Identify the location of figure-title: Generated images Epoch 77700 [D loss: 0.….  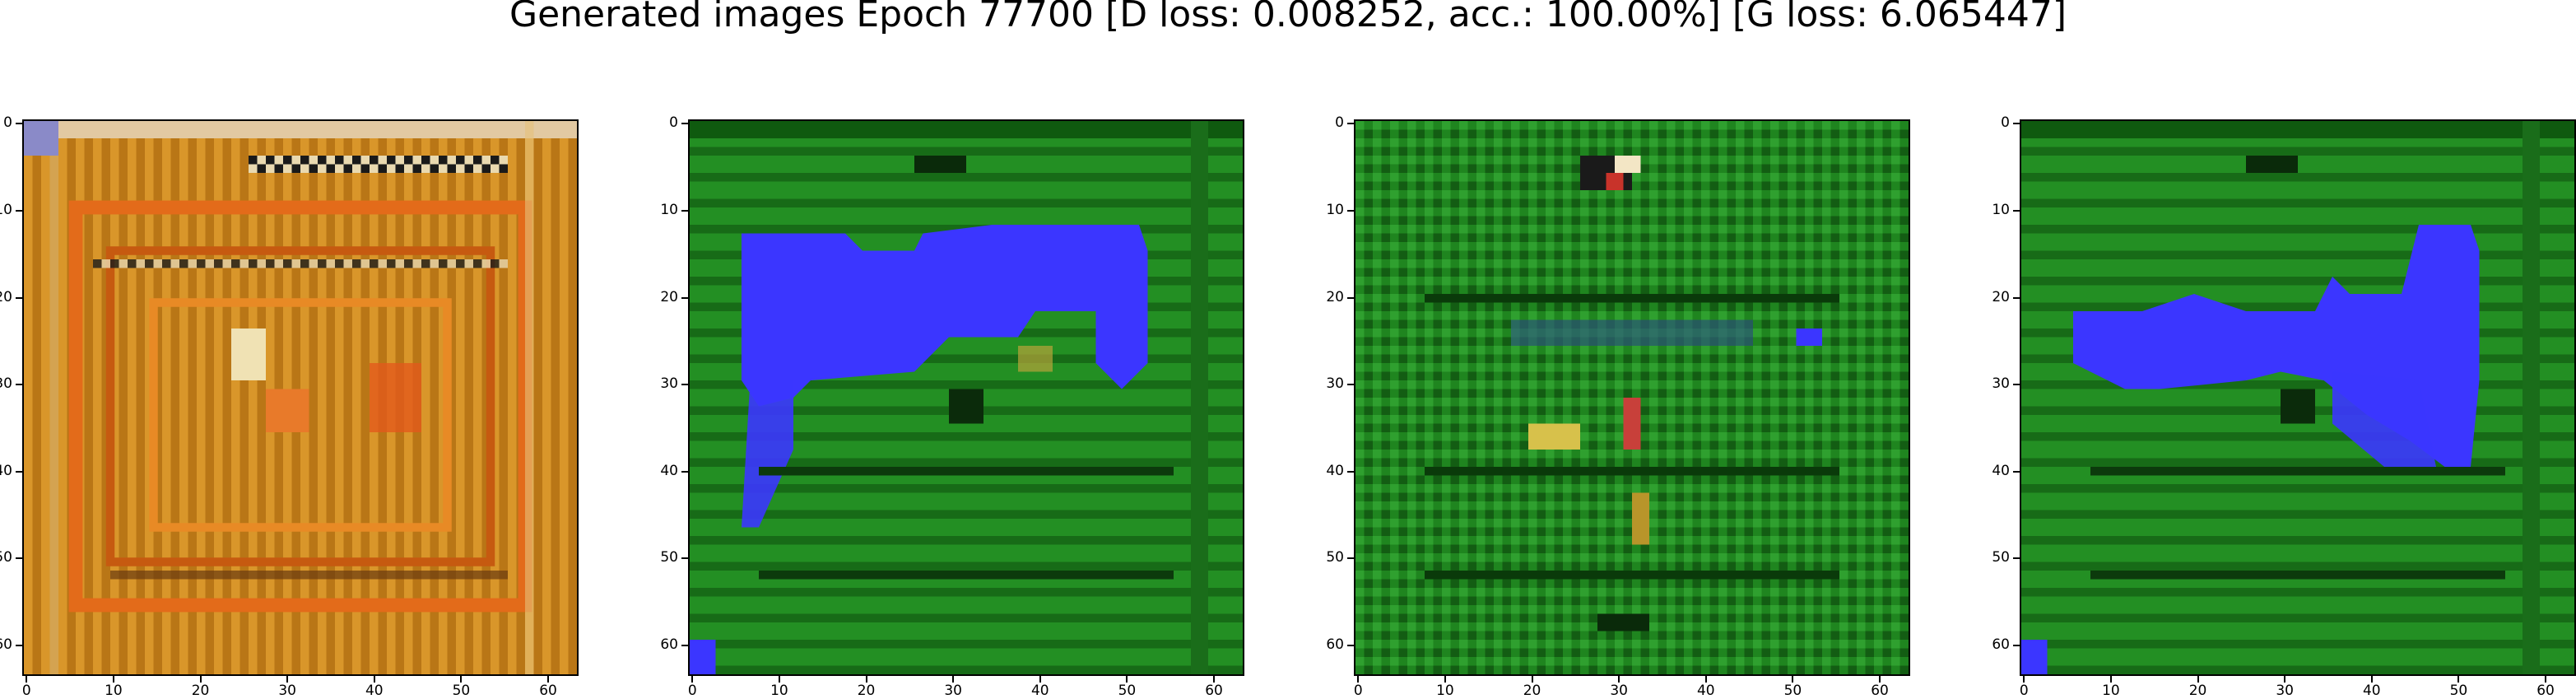
(1288, 17).